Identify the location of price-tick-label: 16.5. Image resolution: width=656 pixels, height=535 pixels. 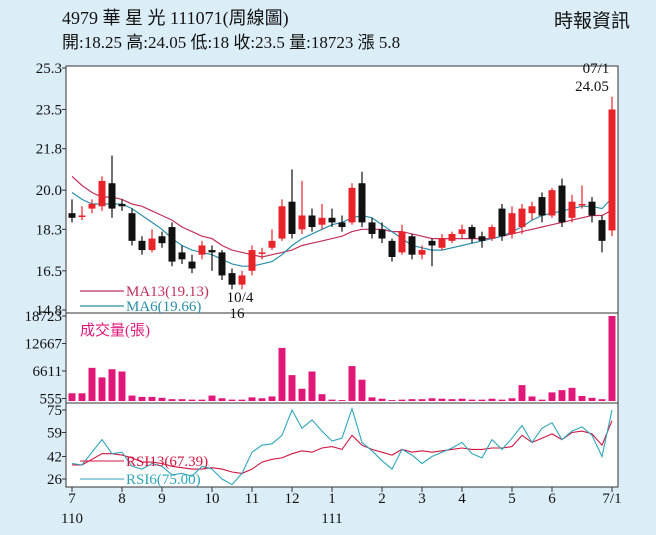
(49, 272).